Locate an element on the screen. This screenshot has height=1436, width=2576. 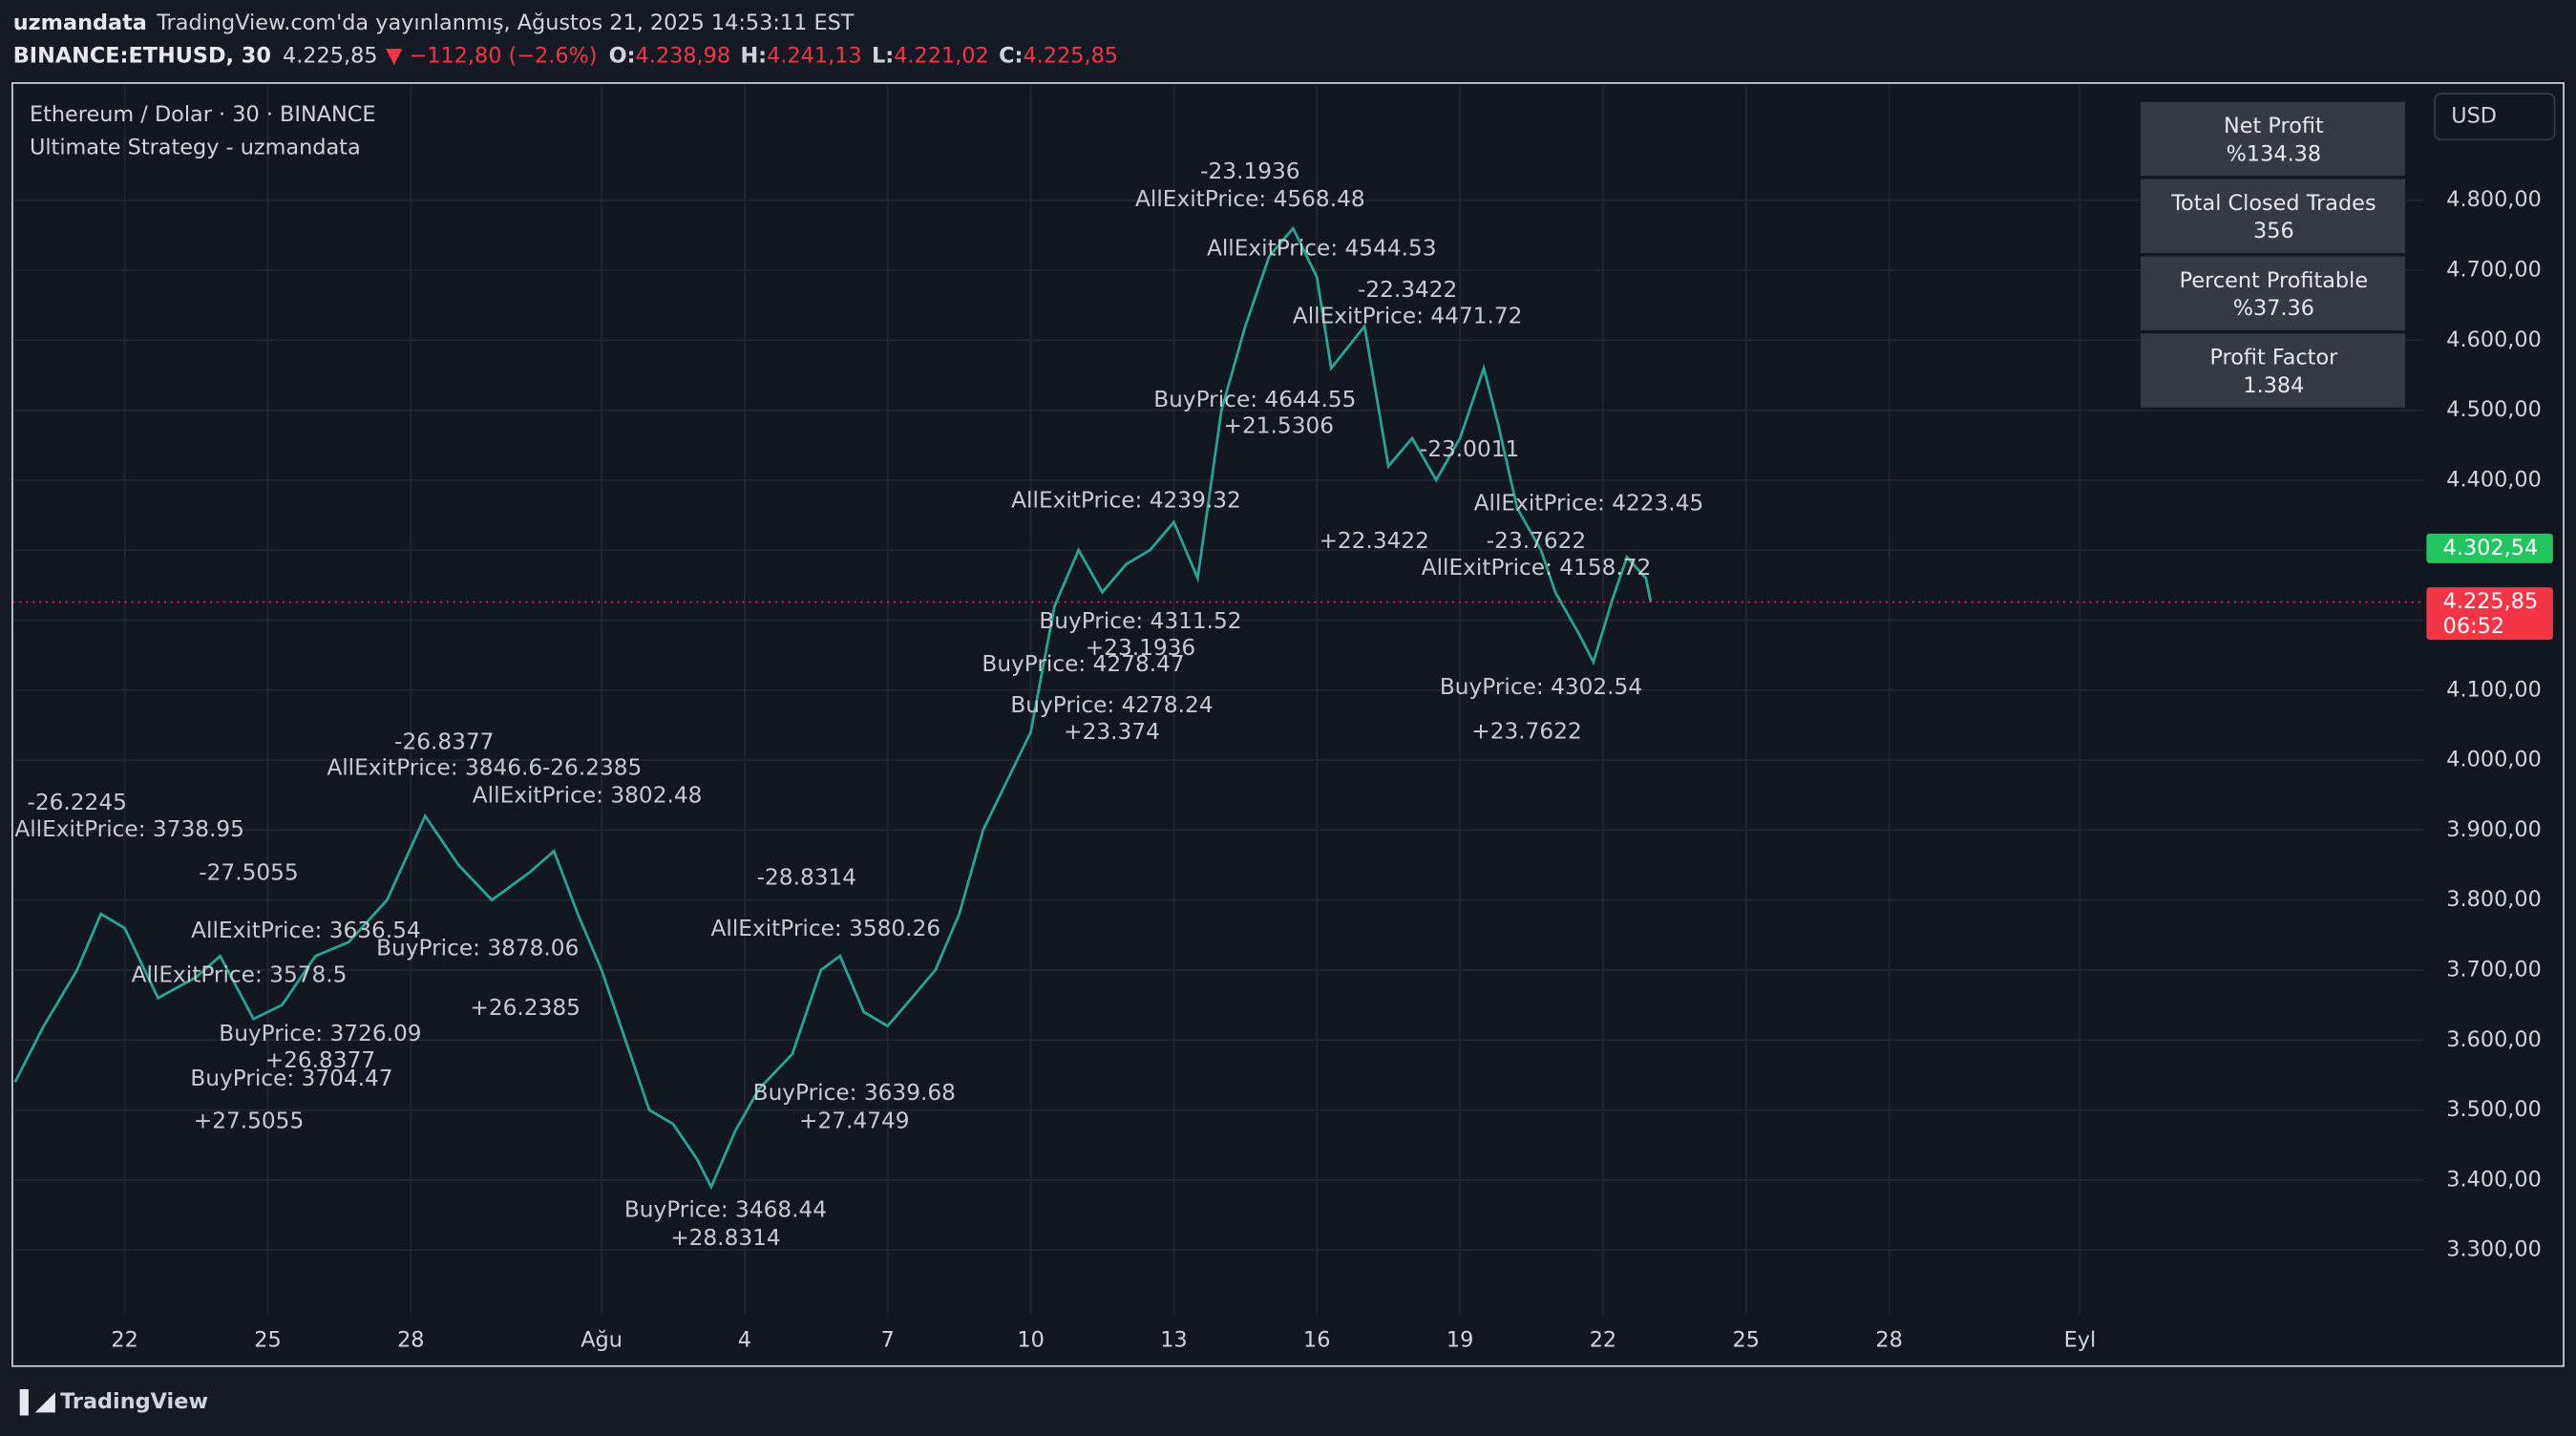
trade-annotation: -28.8314 is located at coordinates (806, 877).